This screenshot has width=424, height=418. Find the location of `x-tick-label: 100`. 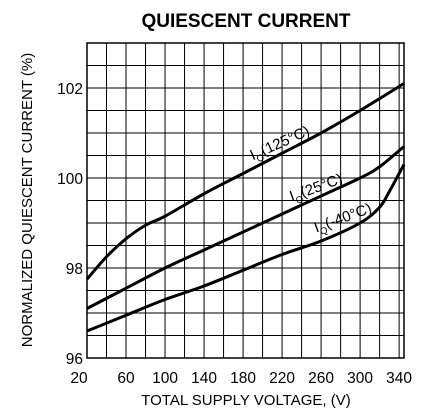

x-tick-label: 100 is located at coordinates (165, 378).